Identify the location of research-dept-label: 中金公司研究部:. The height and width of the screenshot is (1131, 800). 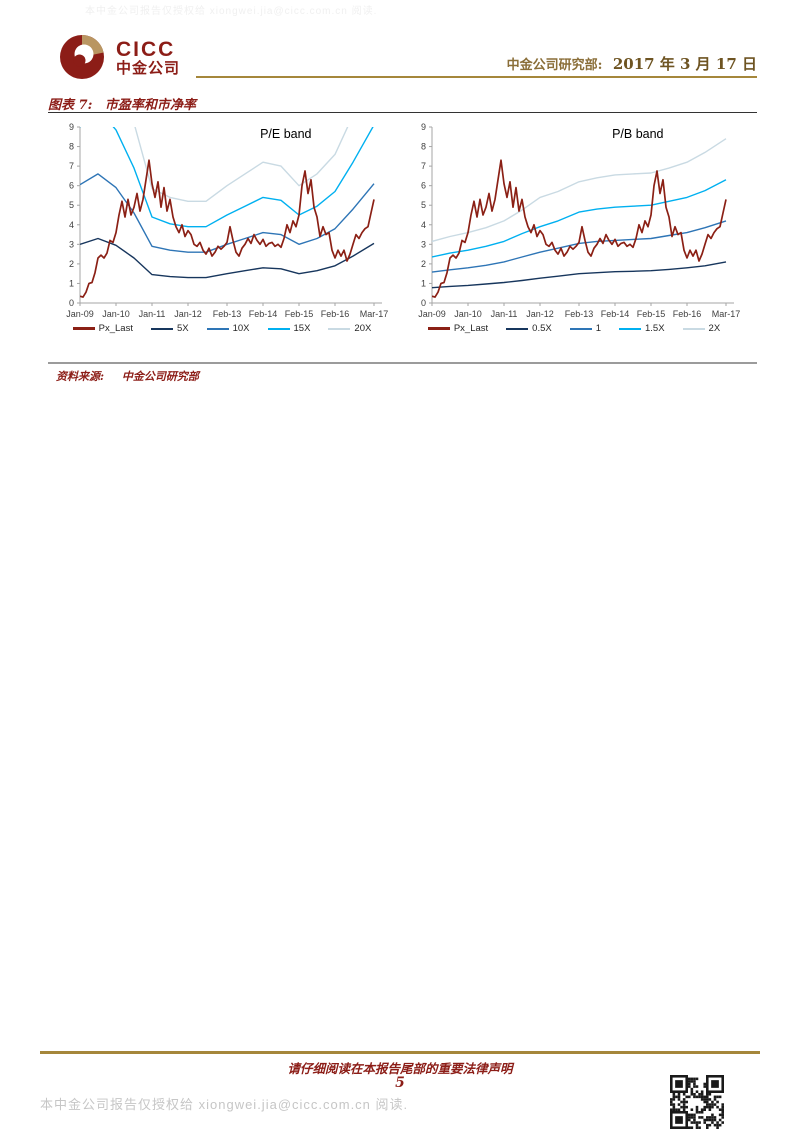
(554, 65).